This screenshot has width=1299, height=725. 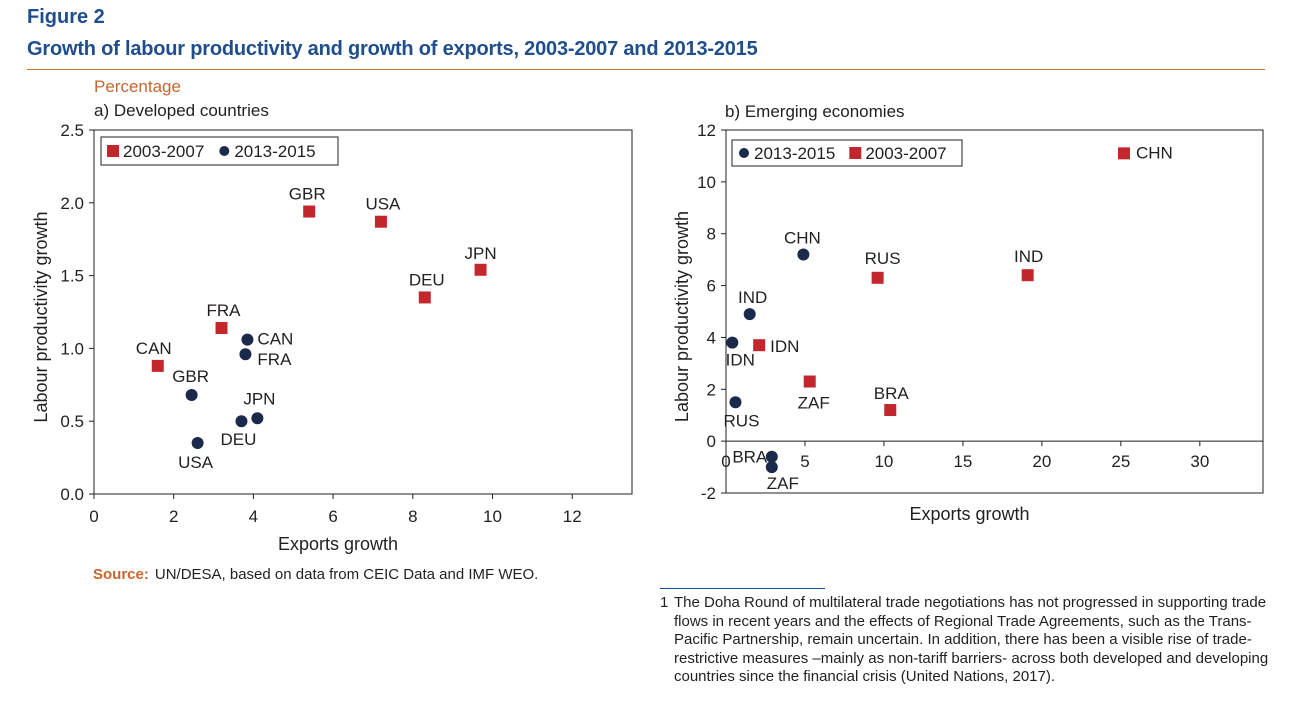 What do you see at coordinates (1027, 275) in the screenshot?
I see `panel-b-square-ind-point` at bounding box center [1027, 275].